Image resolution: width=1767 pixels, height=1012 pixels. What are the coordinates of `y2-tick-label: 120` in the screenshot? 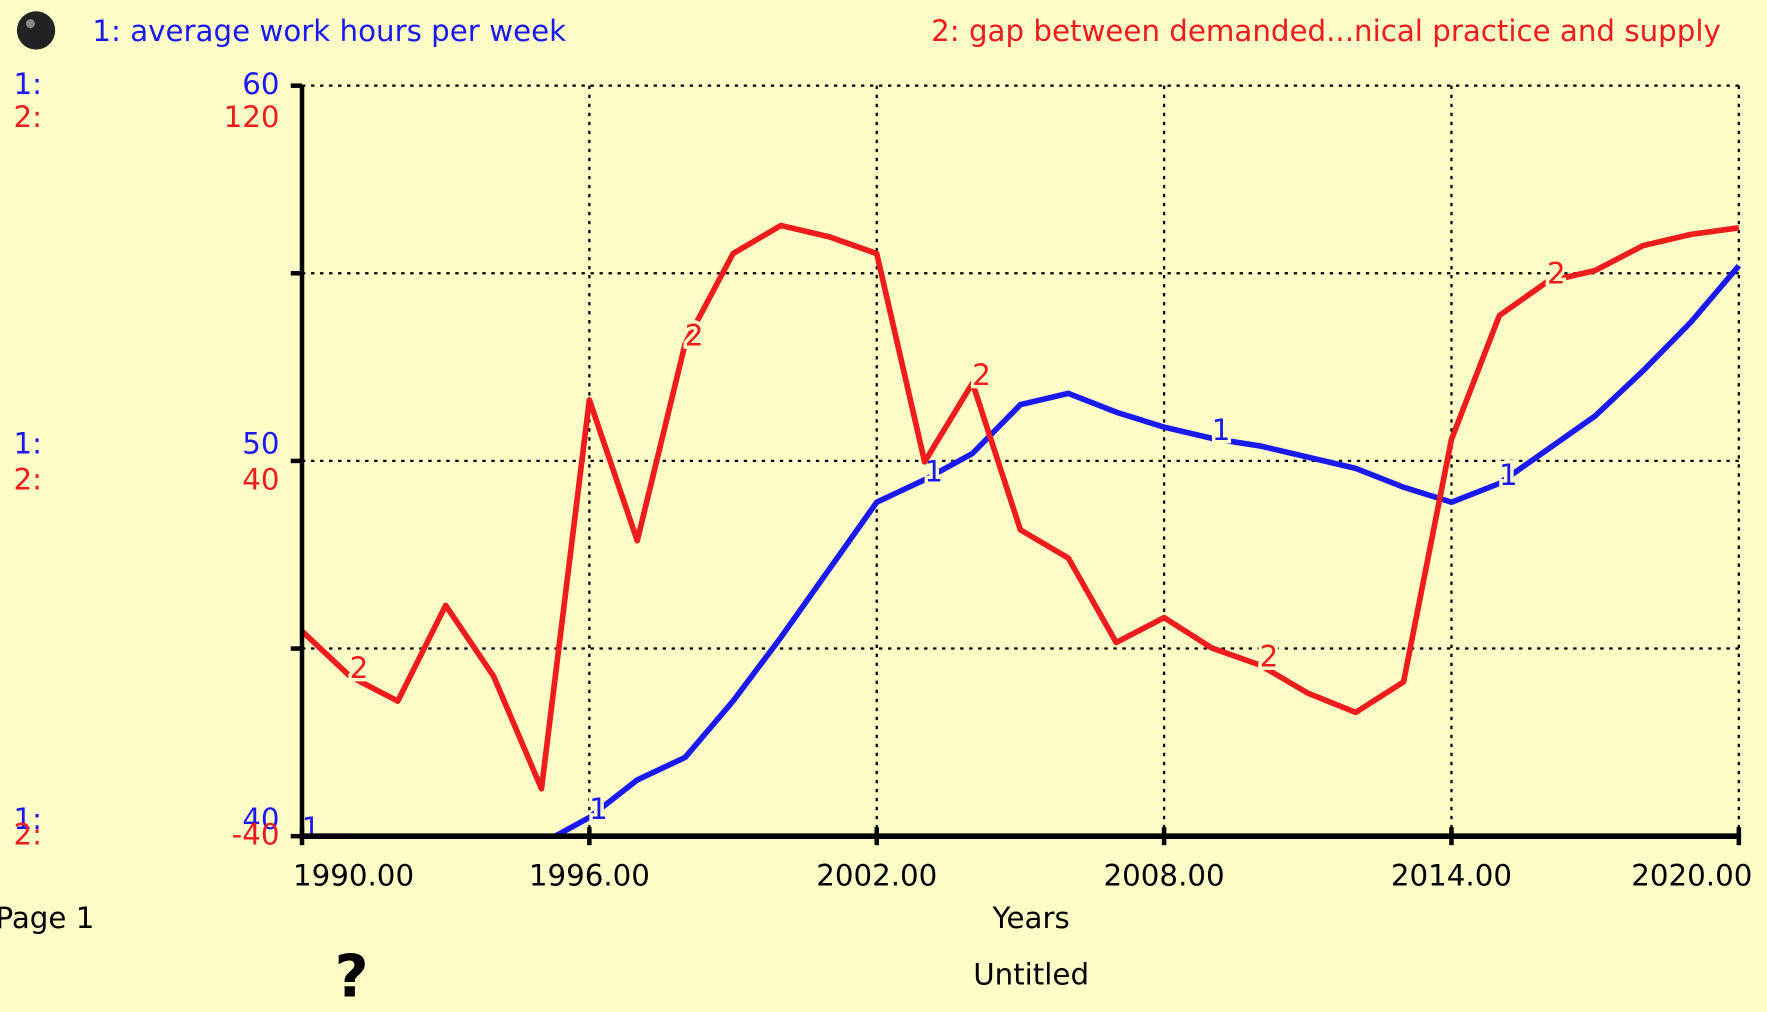 It's located at (252, 117).